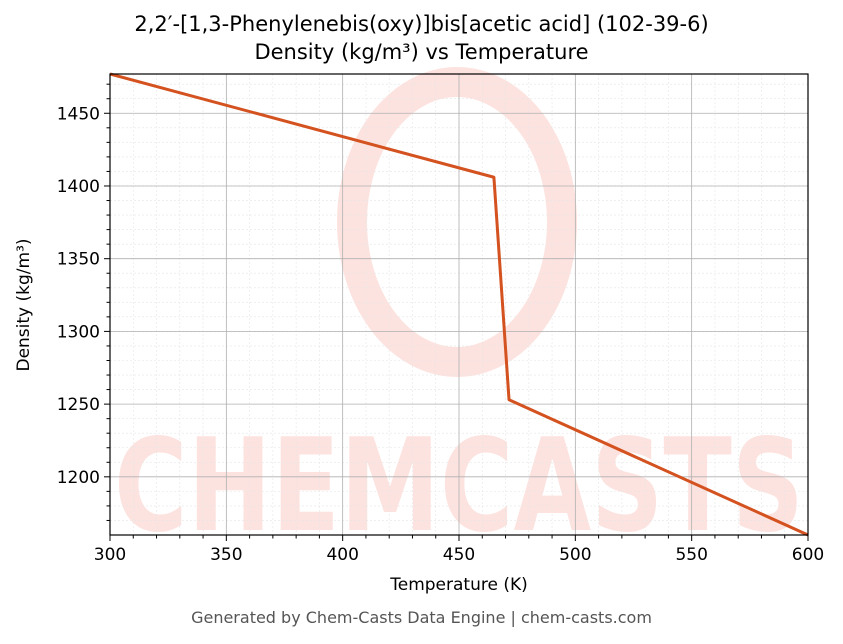  What do you see at coordinates (575, 555) in the screenshot?
I see `x-tick-label: 500` at bounding box center [575, 555].